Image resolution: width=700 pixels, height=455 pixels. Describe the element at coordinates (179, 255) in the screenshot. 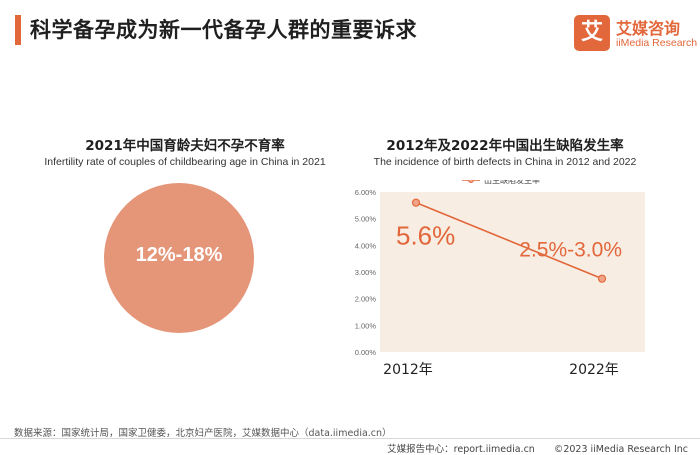

I see `pie-value-label: 12%-18%` at that location.